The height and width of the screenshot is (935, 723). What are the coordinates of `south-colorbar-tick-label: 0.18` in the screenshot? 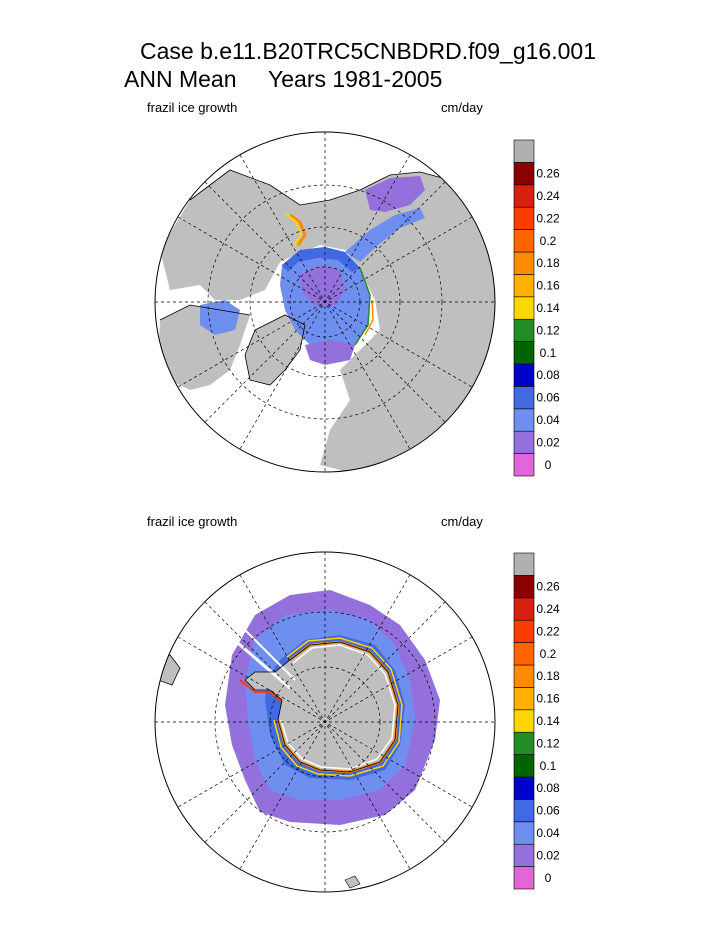 It's located at (548, 676).